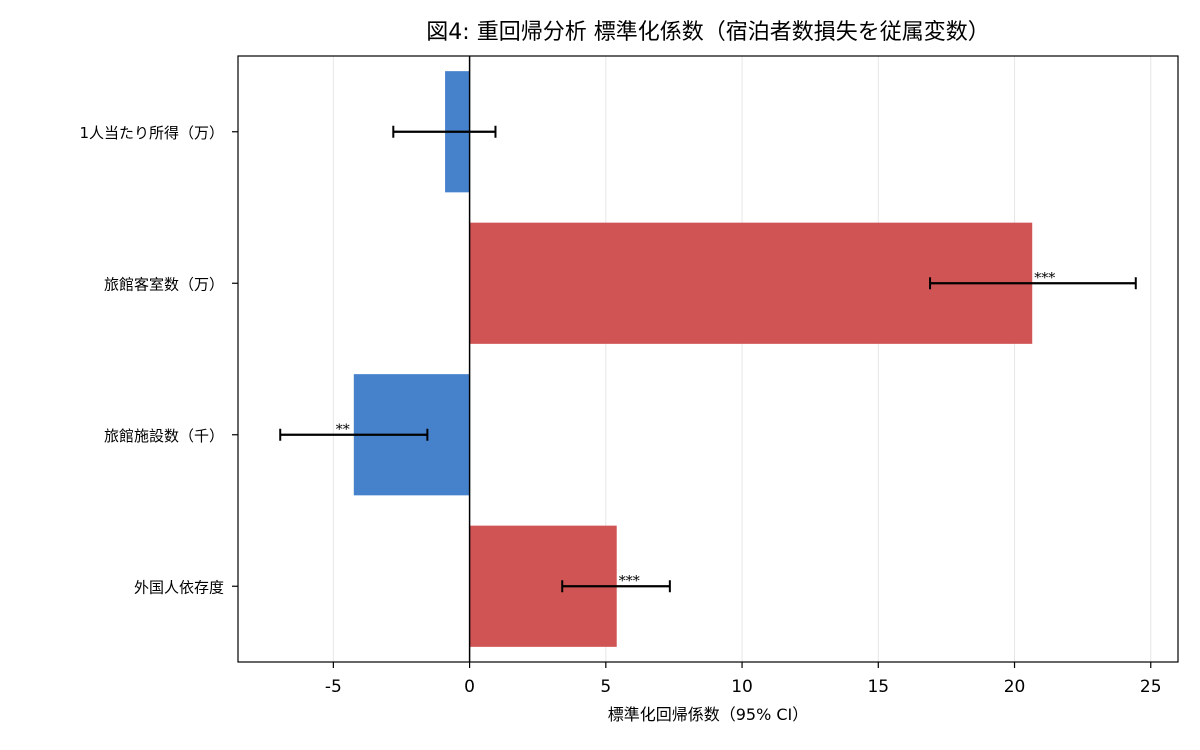 Image resolution: width=1200 pixels, height=750 pixels. Describe the element at coordinates (708, 714) in the screenshot. I see `x-axis-title: 標準化回帰係数（95% CI）` at that location.